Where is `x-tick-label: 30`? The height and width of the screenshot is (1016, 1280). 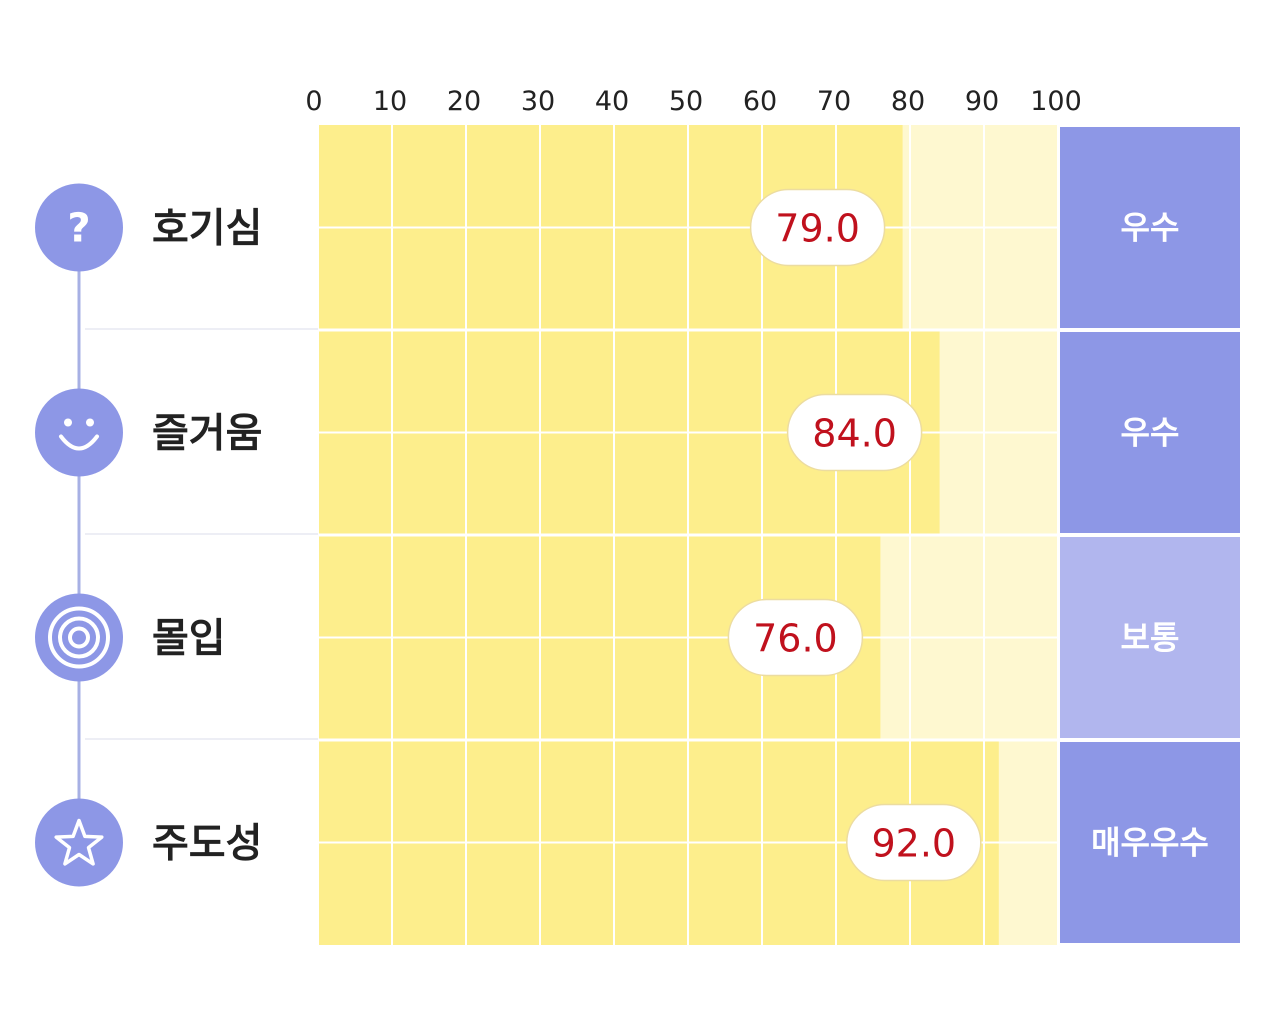
x-tick-label: 30 is located at coordinates (538, 101).